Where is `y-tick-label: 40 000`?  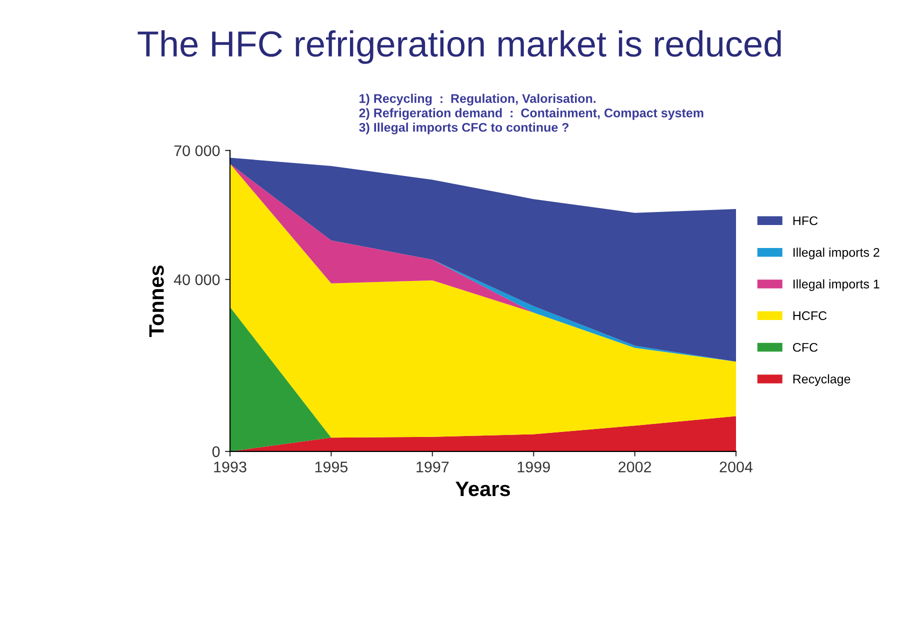 y-tick-label: 40 000 is located at coordinates (197, 280).